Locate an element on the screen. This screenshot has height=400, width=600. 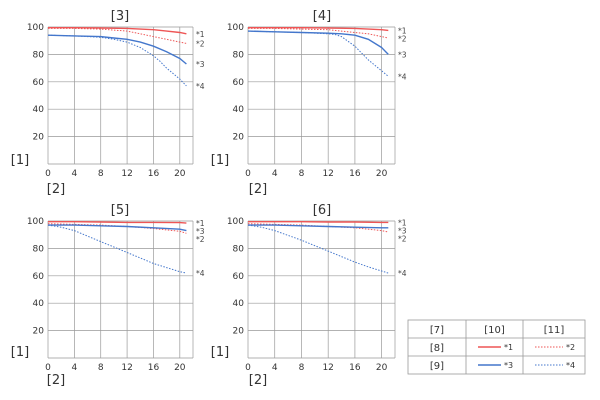
legend-header: [11] is located at coordinates (554, 330).